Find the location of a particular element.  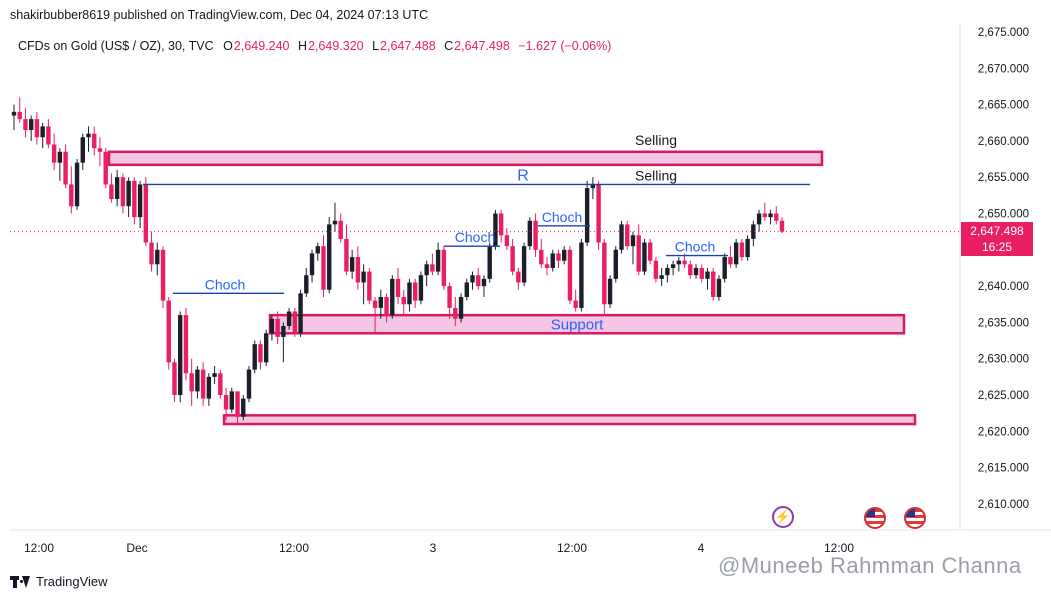

low-value: 2,647.488 is located at coordinates (408, 46).